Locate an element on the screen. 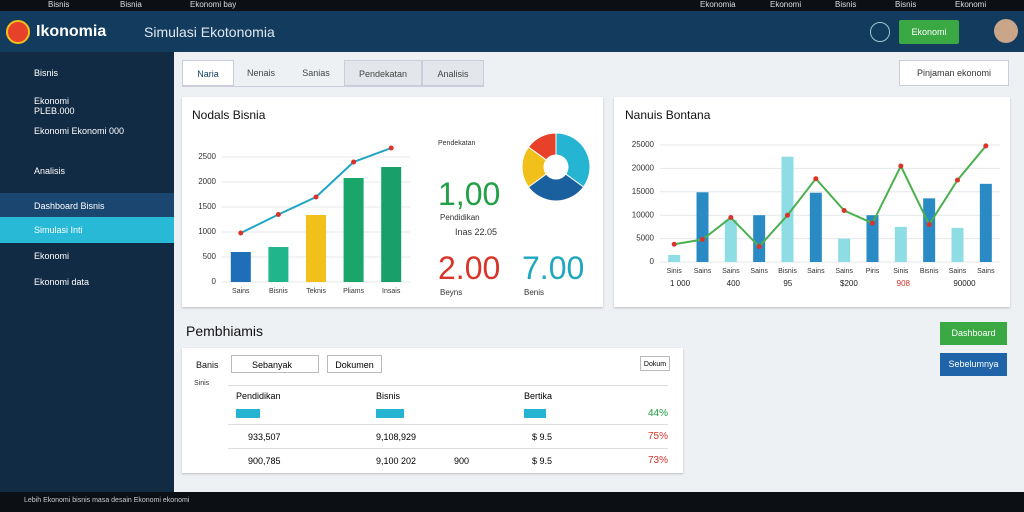 The width and height of the screenshot is (1024, 512). column-header: Pendidikan is located at coordinates (258, 396).